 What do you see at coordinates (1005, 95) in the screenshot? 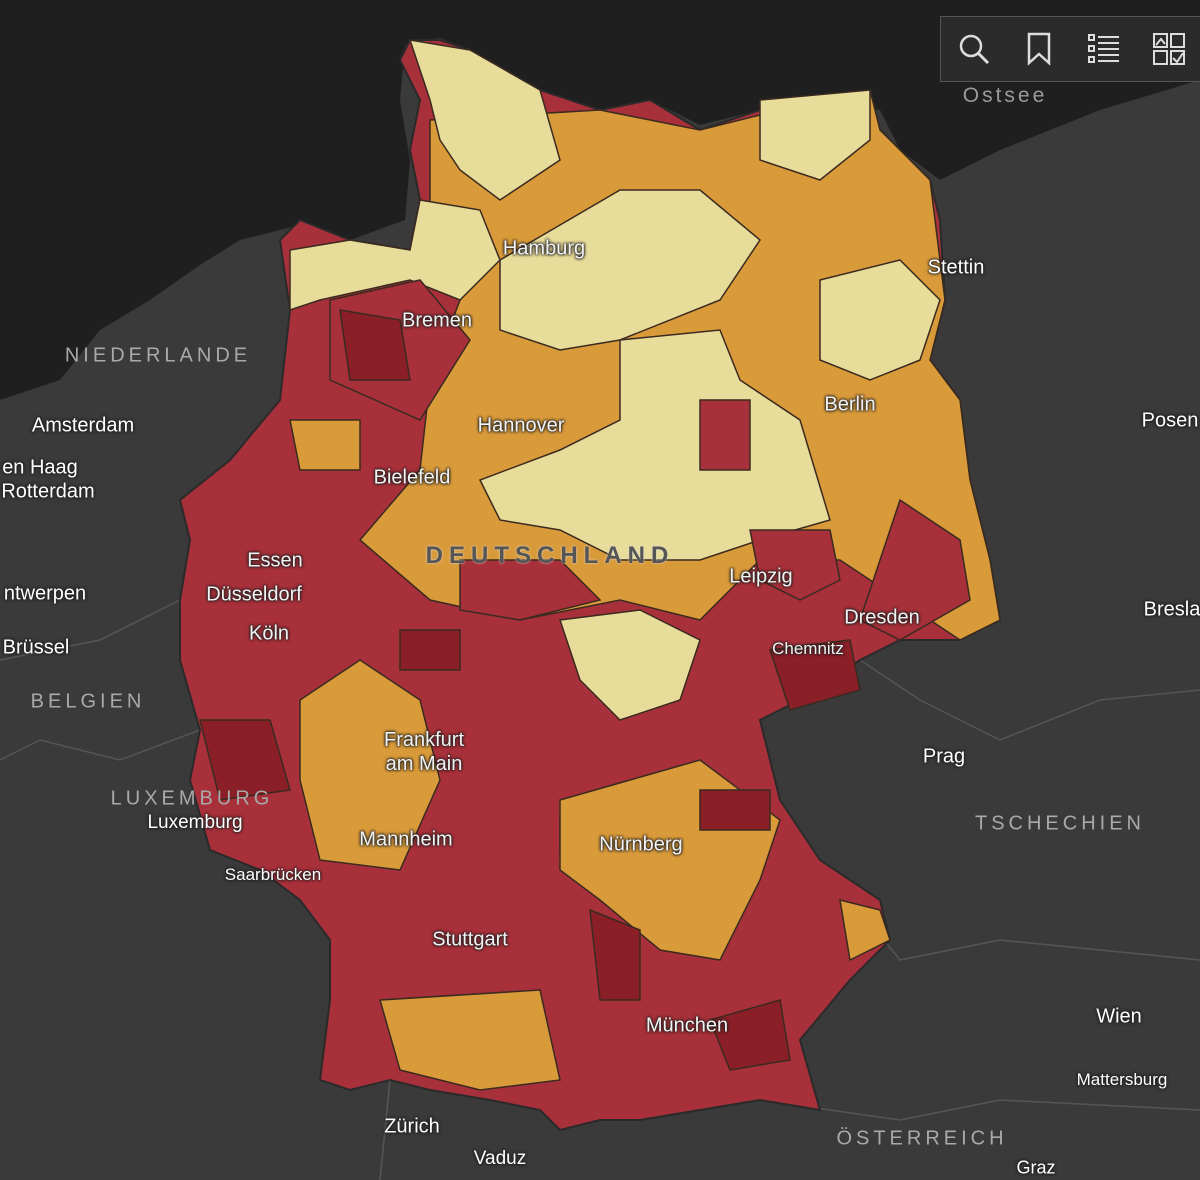
I see `water-label: Ostsee` at bounding box center [1005, 95].